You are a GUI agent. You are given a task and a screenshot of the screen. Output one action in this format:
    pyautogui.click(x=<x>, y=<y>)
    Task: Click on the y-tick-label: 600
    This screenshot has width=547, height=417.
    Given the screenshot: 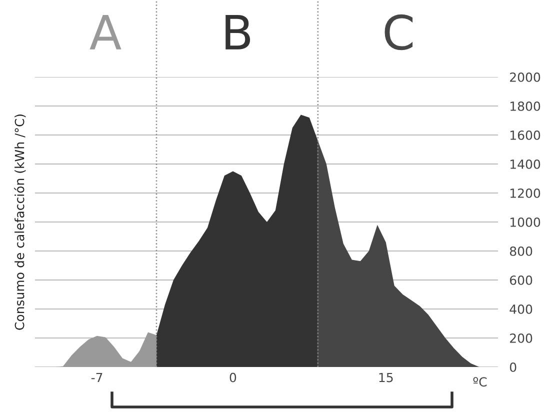 What is the action you would take?
    pyautogui.click(x=521, y=280)
    